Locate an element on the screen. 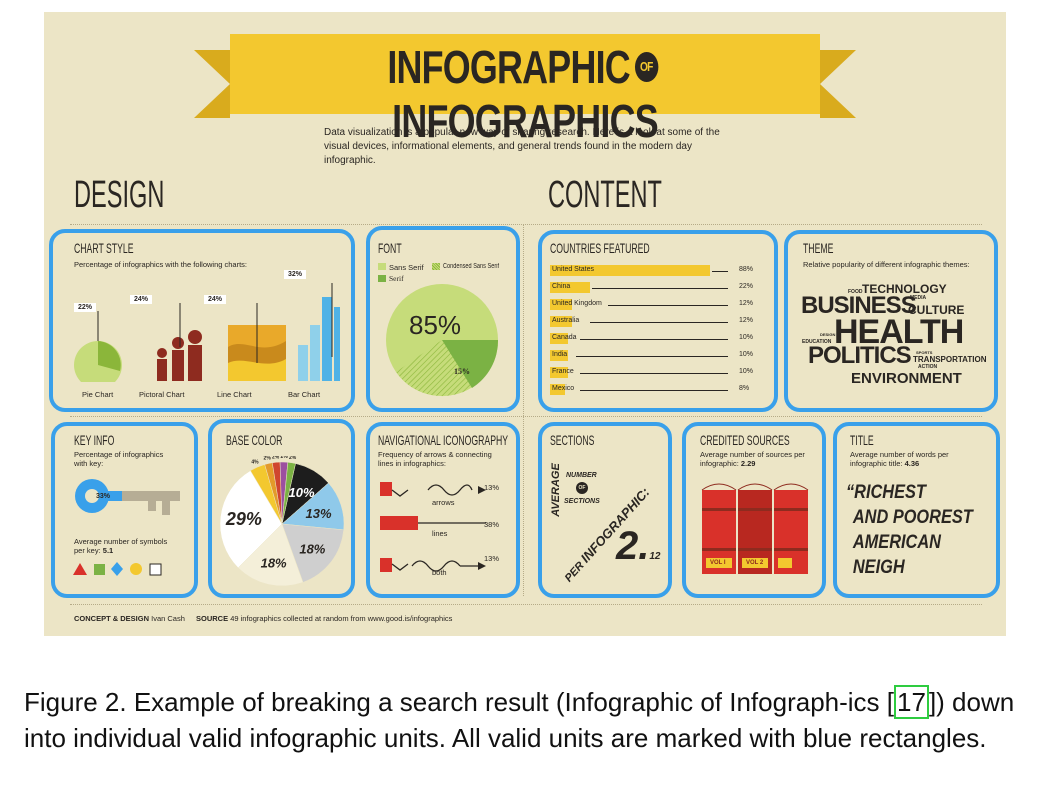 The width and height of the screenshot is (1040, 797). citation-link: 17 is located at coordinates (911, 702).